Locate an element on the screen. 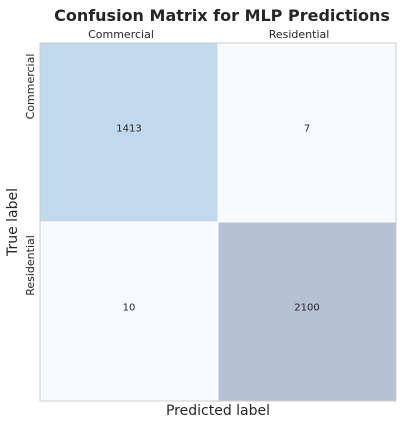 The width and height of the screenshot is (403, 426). chart-title: Confusion Matrix for MLP Predictions is located at coordinates (222, 15).